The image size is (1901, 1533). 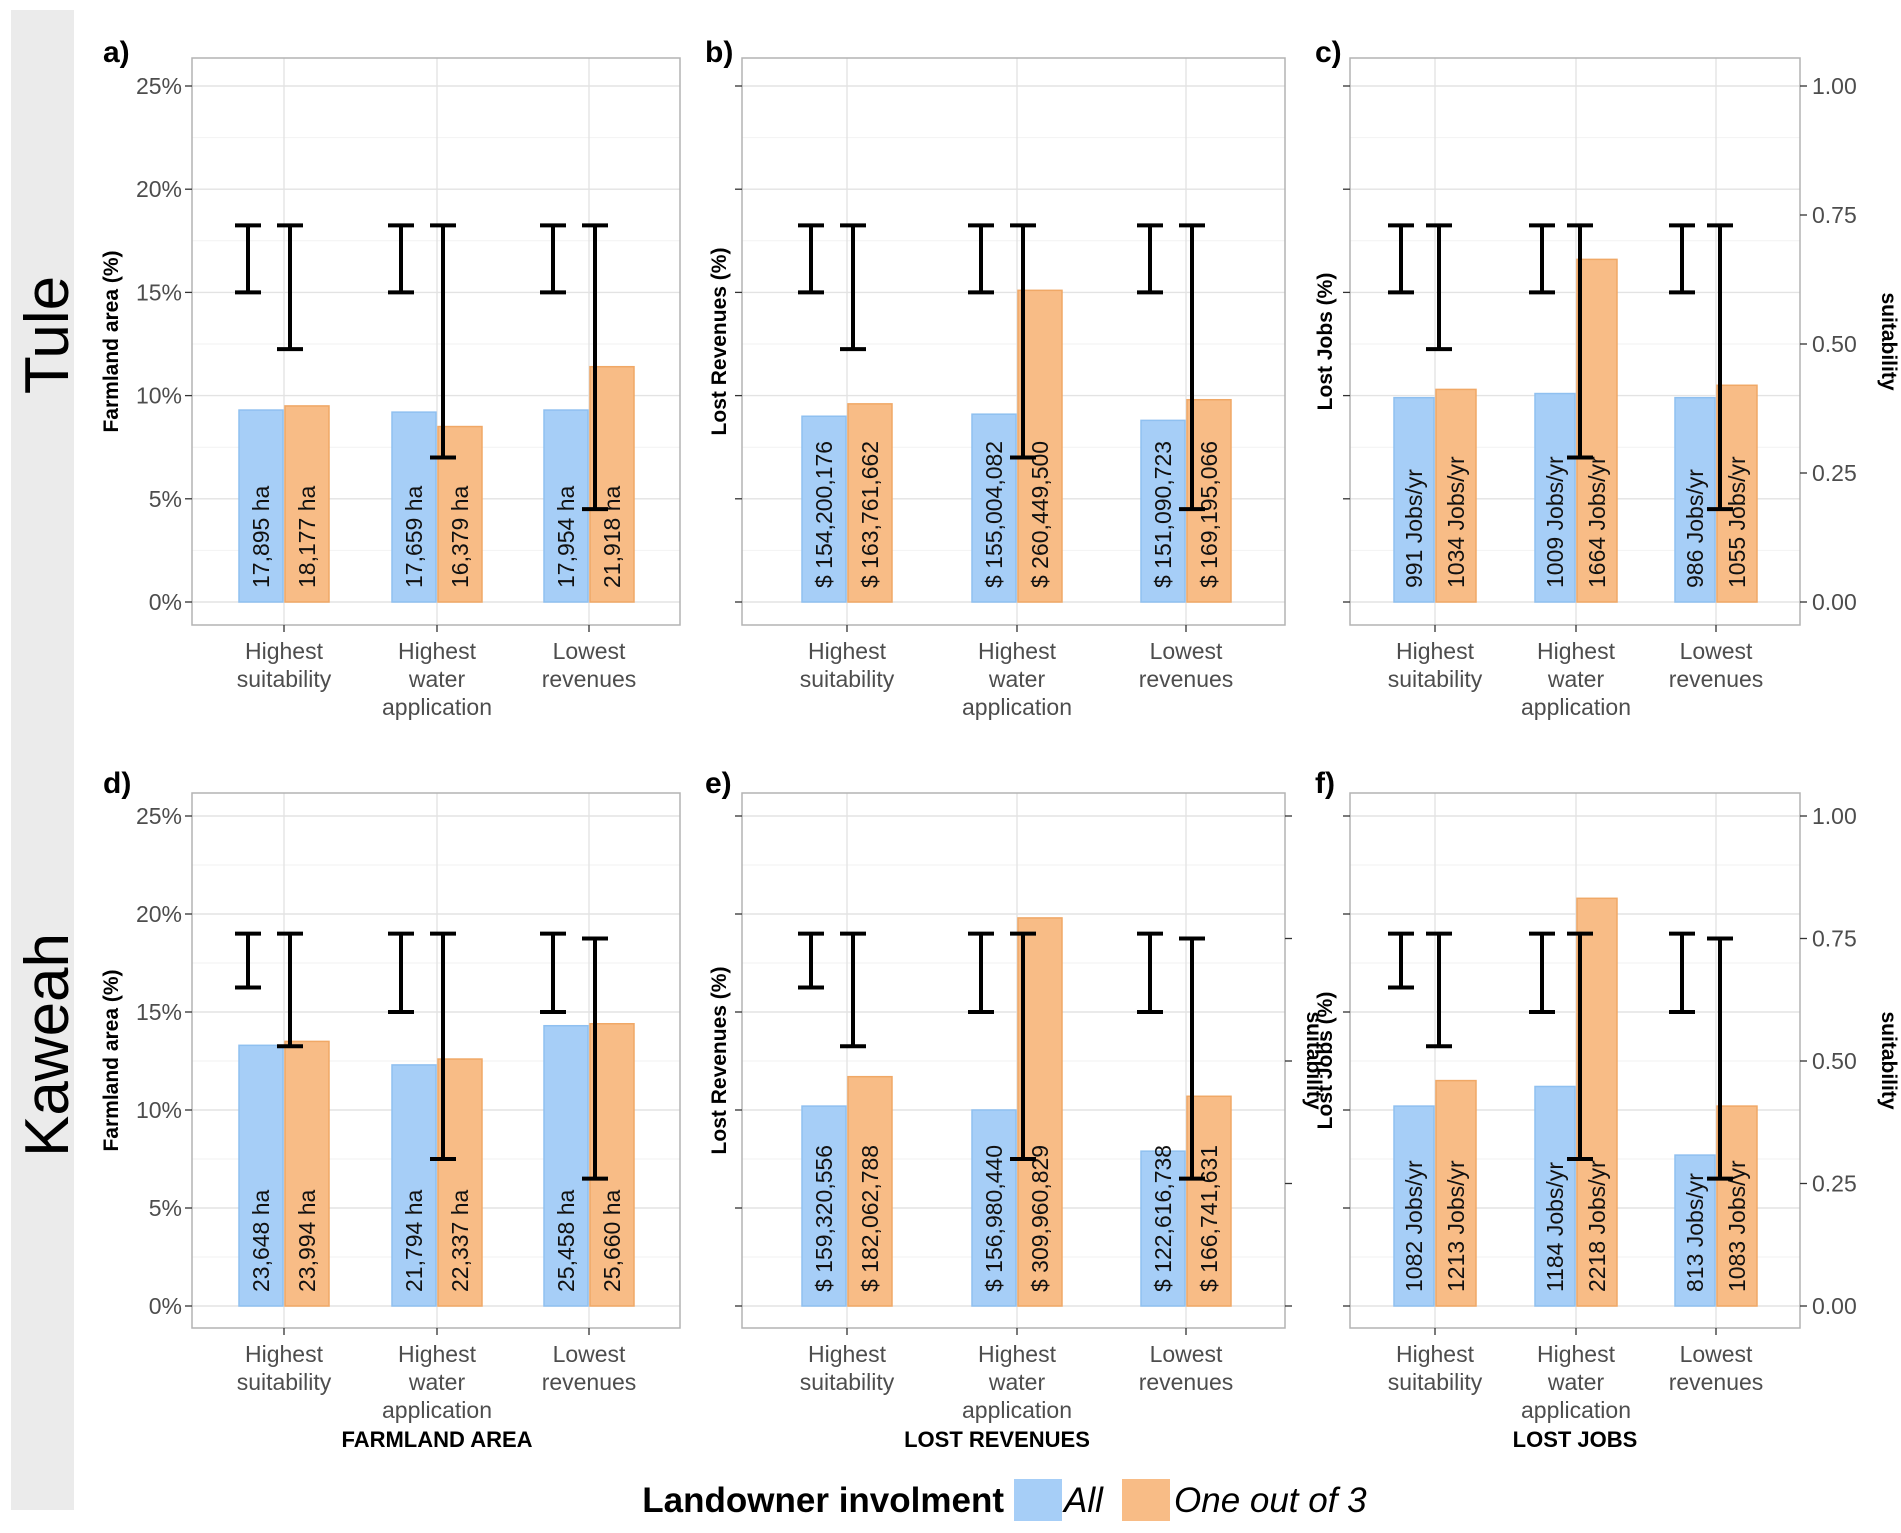 What do you see at coordinates (165, 499) in the screenshot?
I see `y-tick-label: 5%` at bounding box center [165, 499].